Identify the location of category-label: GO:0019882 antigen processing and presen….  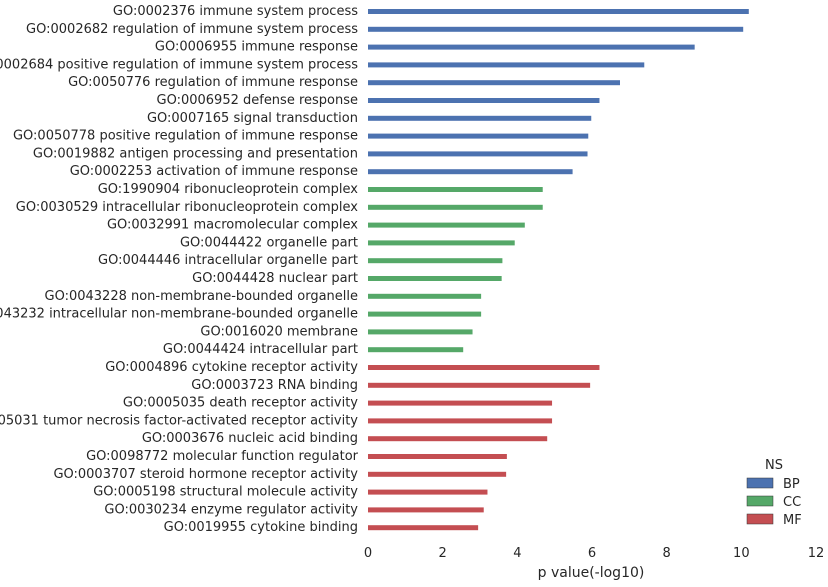
(195, 153).